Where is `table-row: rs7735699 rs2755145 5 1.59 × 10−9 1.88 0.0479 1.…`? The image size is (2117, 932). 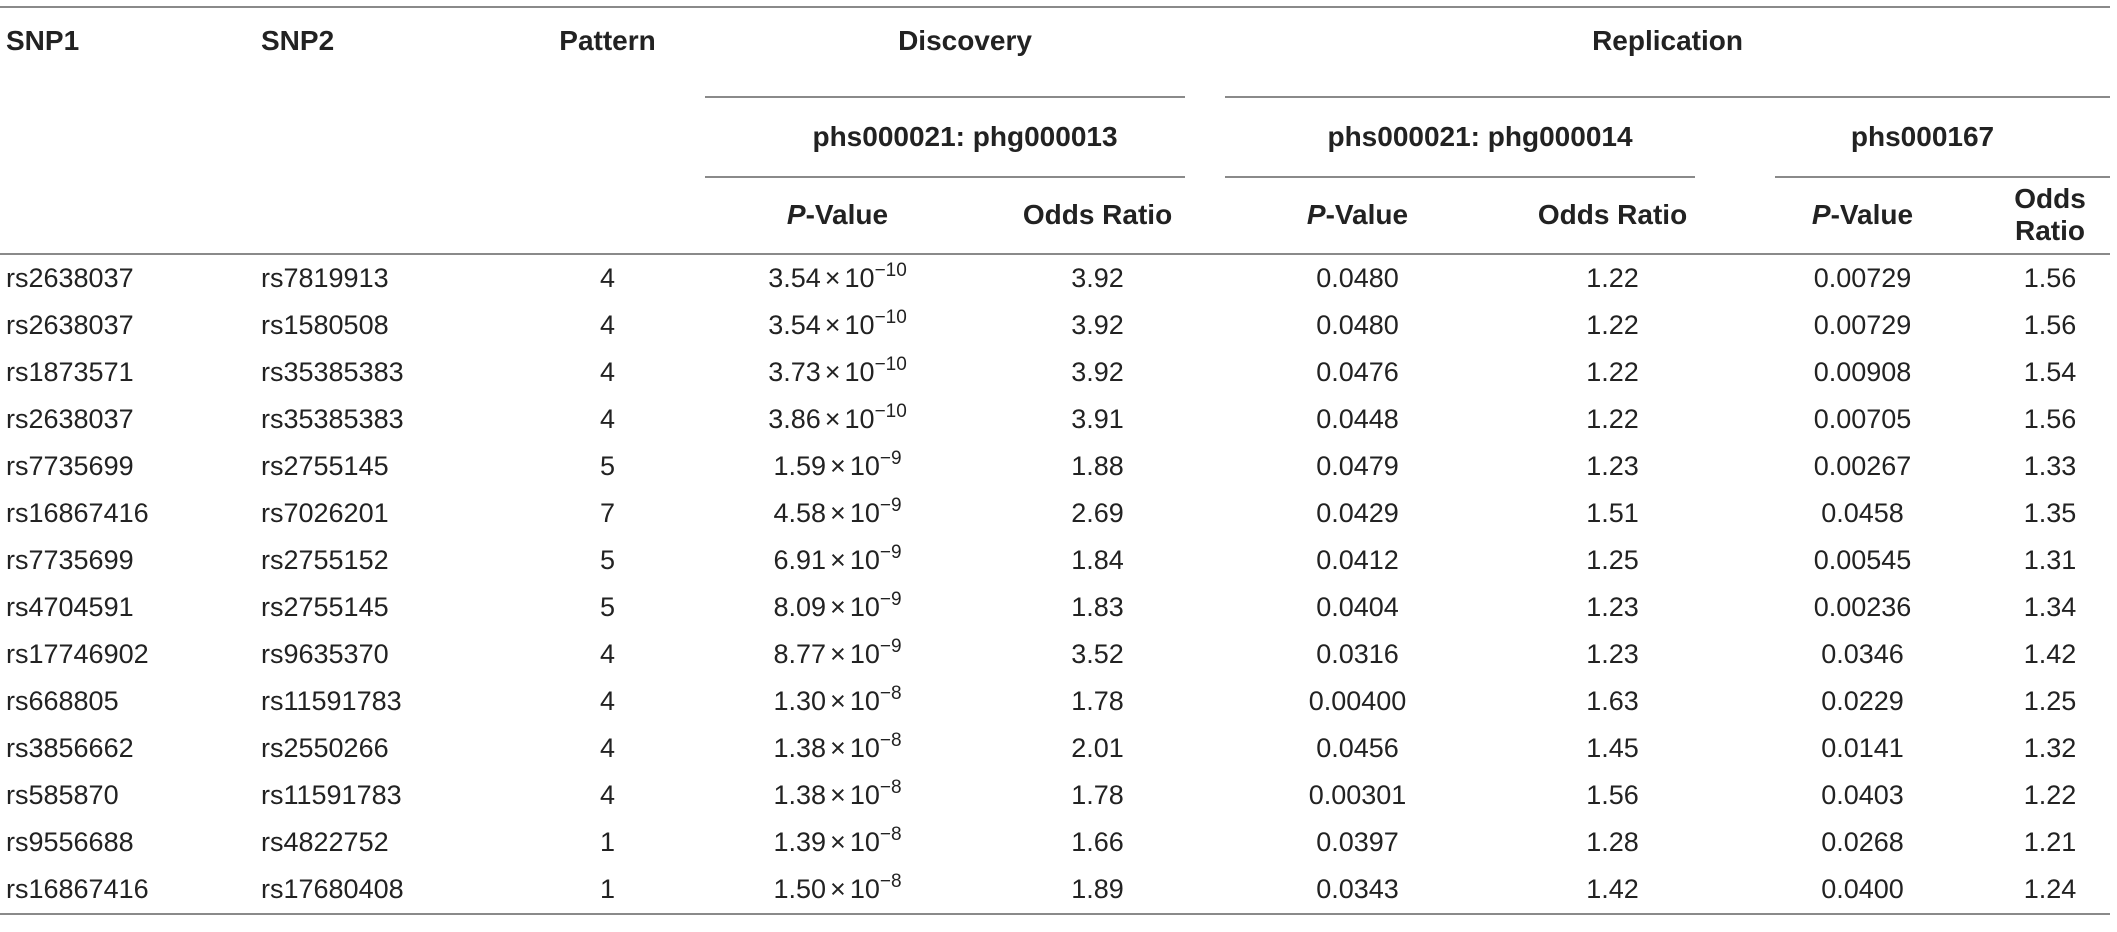
table-row: rs7735699 rs2755145 5 1.59 × 10−9 1.88 0.0479 1.… is located at coordinates (1055, 466).